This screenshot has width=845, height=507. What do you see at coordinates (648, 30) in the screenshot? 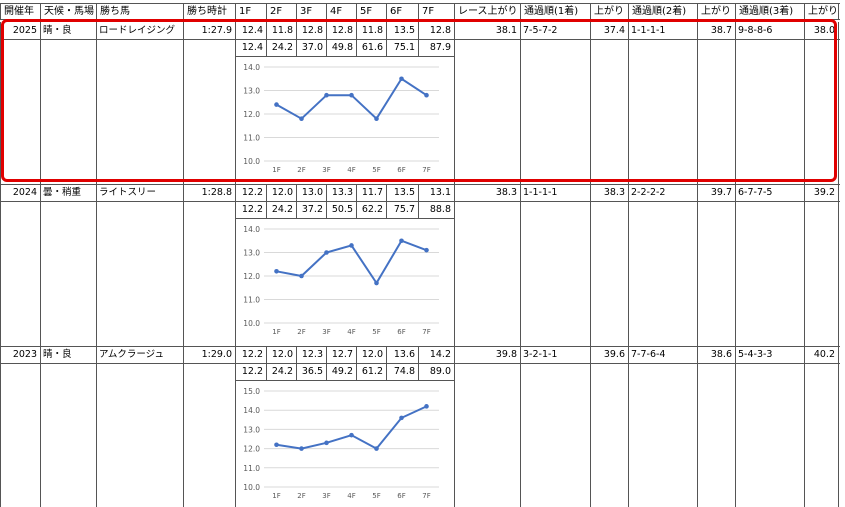
I see `pass-order-2-cell: 1-1-1-1` at bounding box center [648, 30].